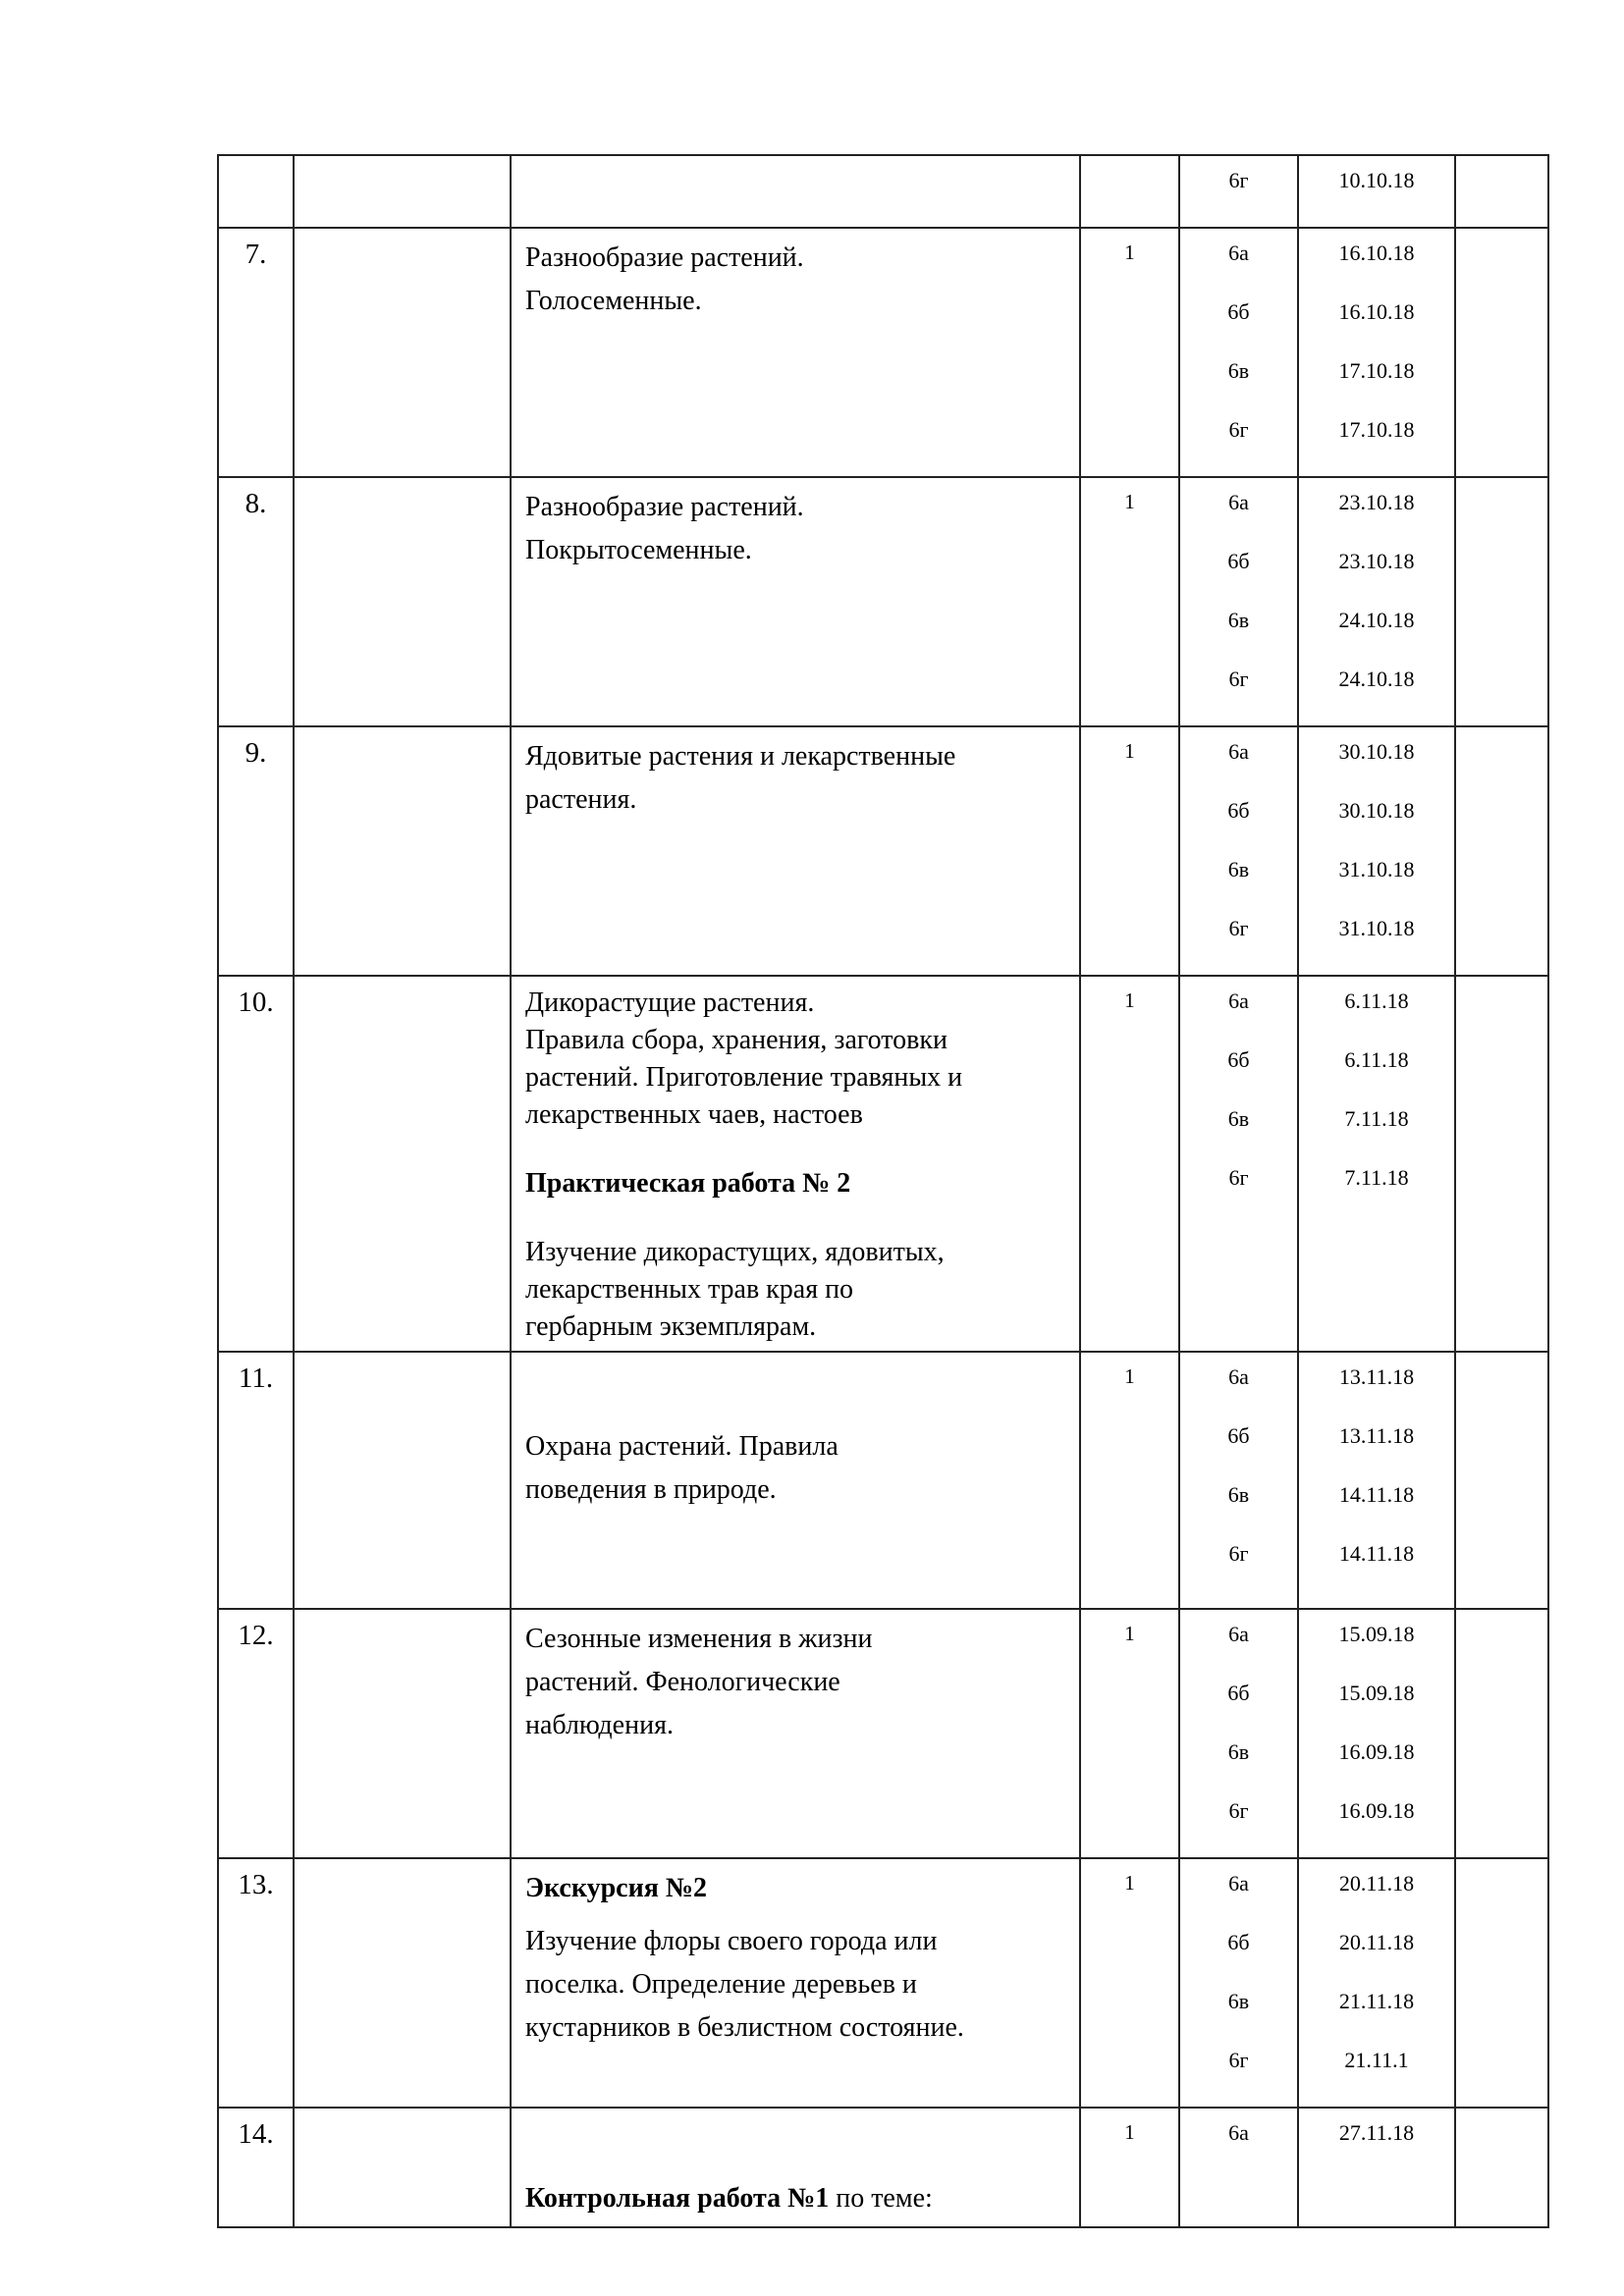 This screenshot has height=2296, width=1624. What do you see at coordinates (699, 1639) in the screenshot?
I see `topic-line: Сезонные изменения в жизни` at bounding box center [699, 1639].